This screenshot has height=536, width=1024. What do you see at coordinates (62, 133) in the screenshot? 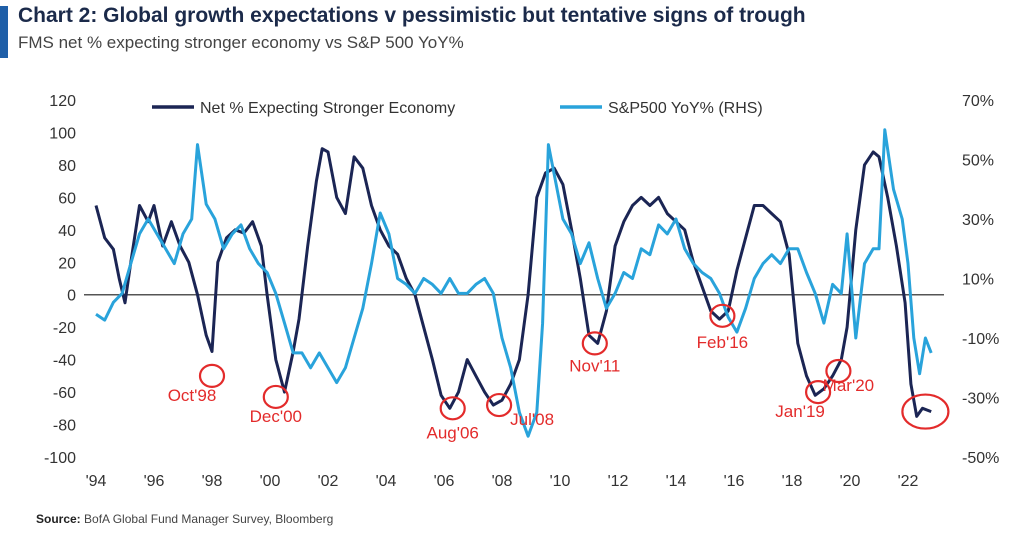
I see `y-left-tick-label: 100` at bounding box center [62, 133].